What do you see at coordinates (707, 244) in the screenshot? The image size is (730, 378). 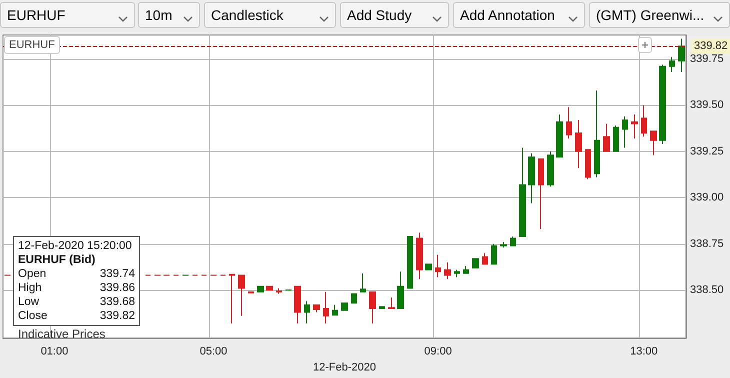 I see `y-tick-label: 338.75` at bounding box center [707, 244].